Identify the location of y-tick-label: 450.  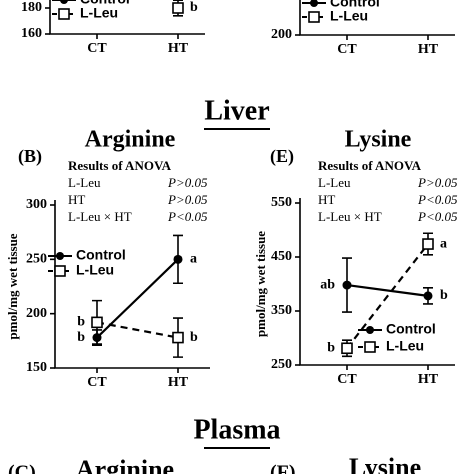
(281, 256).